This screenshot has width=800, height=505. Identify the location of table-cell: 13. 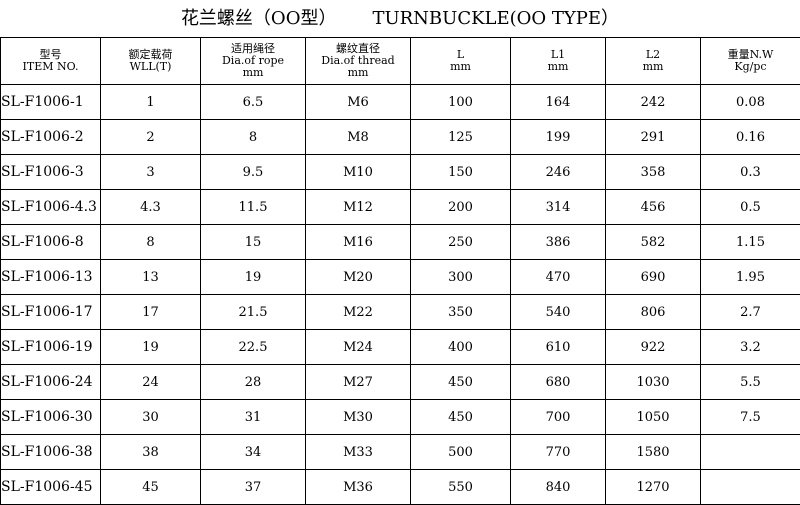
(150, 277).